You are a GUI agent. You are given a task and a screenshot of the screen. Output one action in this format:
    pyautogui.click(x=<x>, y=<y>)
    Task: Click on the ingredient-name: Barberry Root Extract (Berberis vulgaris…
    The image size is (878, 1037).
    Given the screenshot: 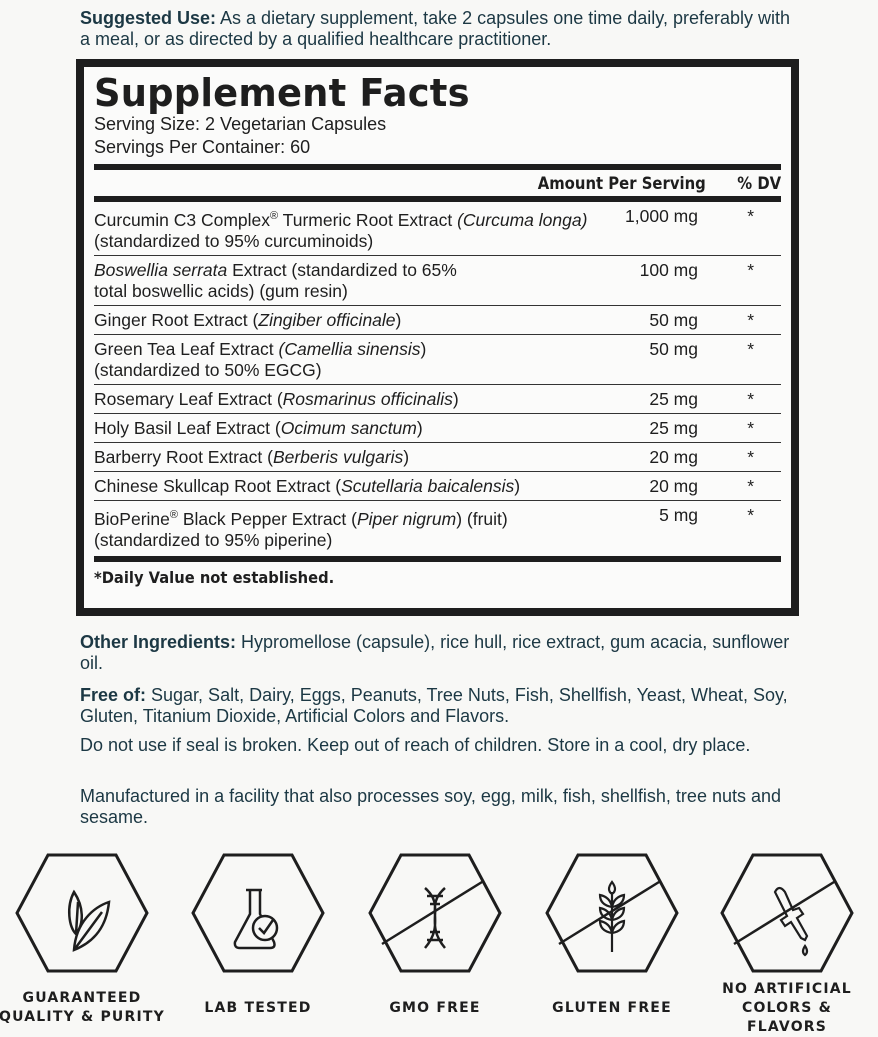 What is the action you would take?
    pyautogui.click(x=252, y=456)
    